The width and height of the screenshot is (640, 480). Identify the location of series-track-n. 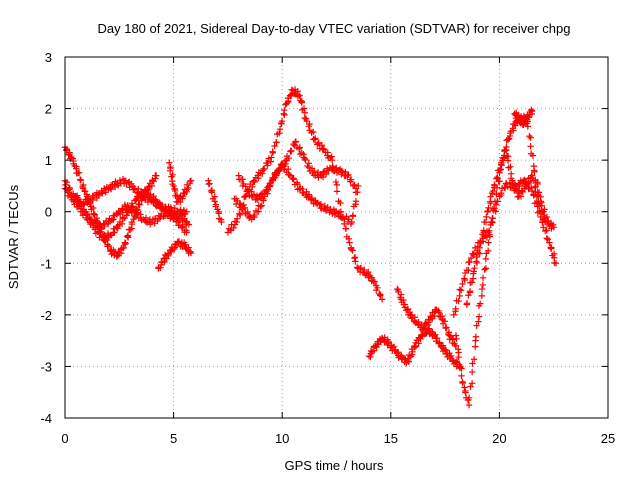
(505, 247).